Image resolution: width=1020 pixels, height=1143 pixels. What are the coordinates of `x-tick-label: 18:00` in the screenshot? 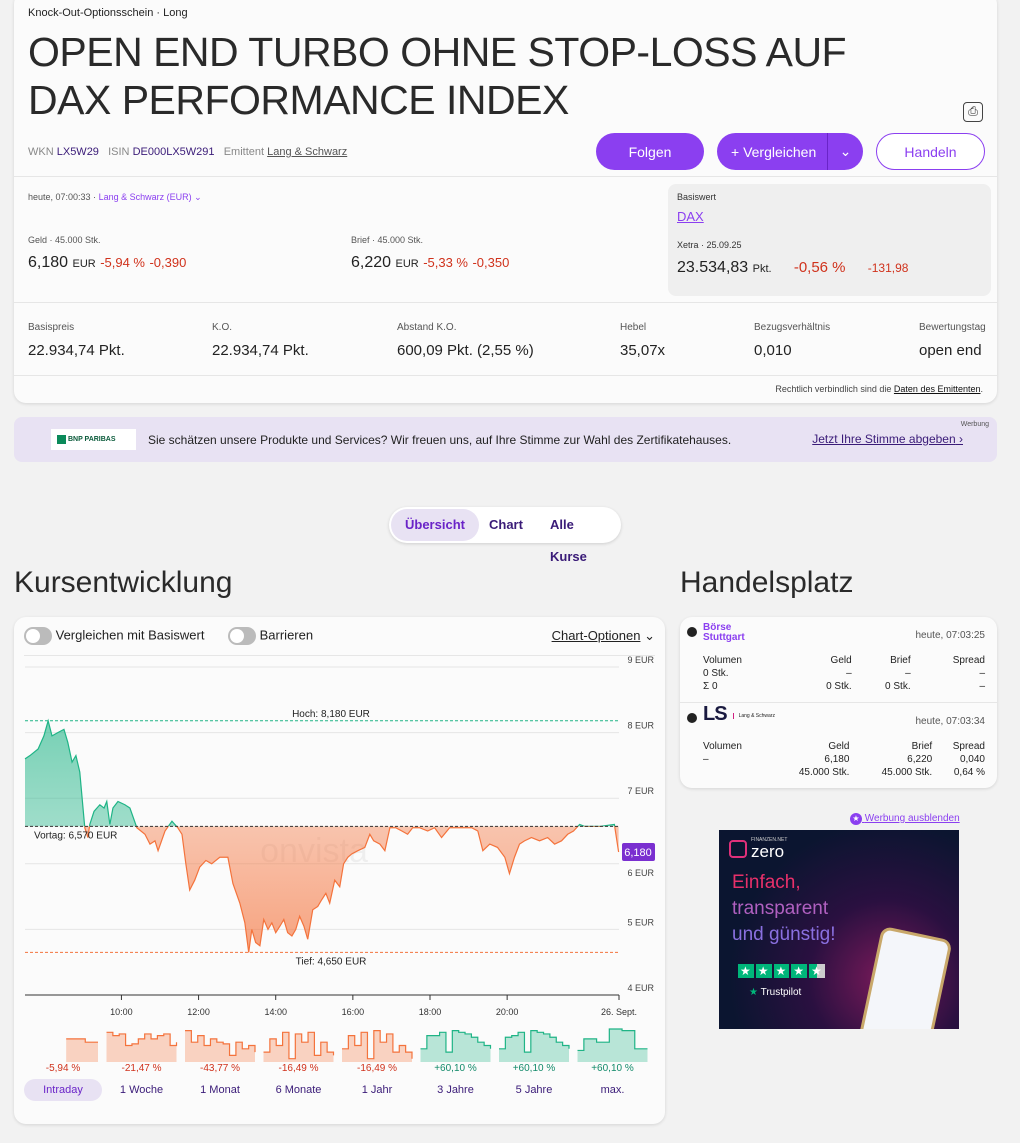 It's located at (430, 1012).